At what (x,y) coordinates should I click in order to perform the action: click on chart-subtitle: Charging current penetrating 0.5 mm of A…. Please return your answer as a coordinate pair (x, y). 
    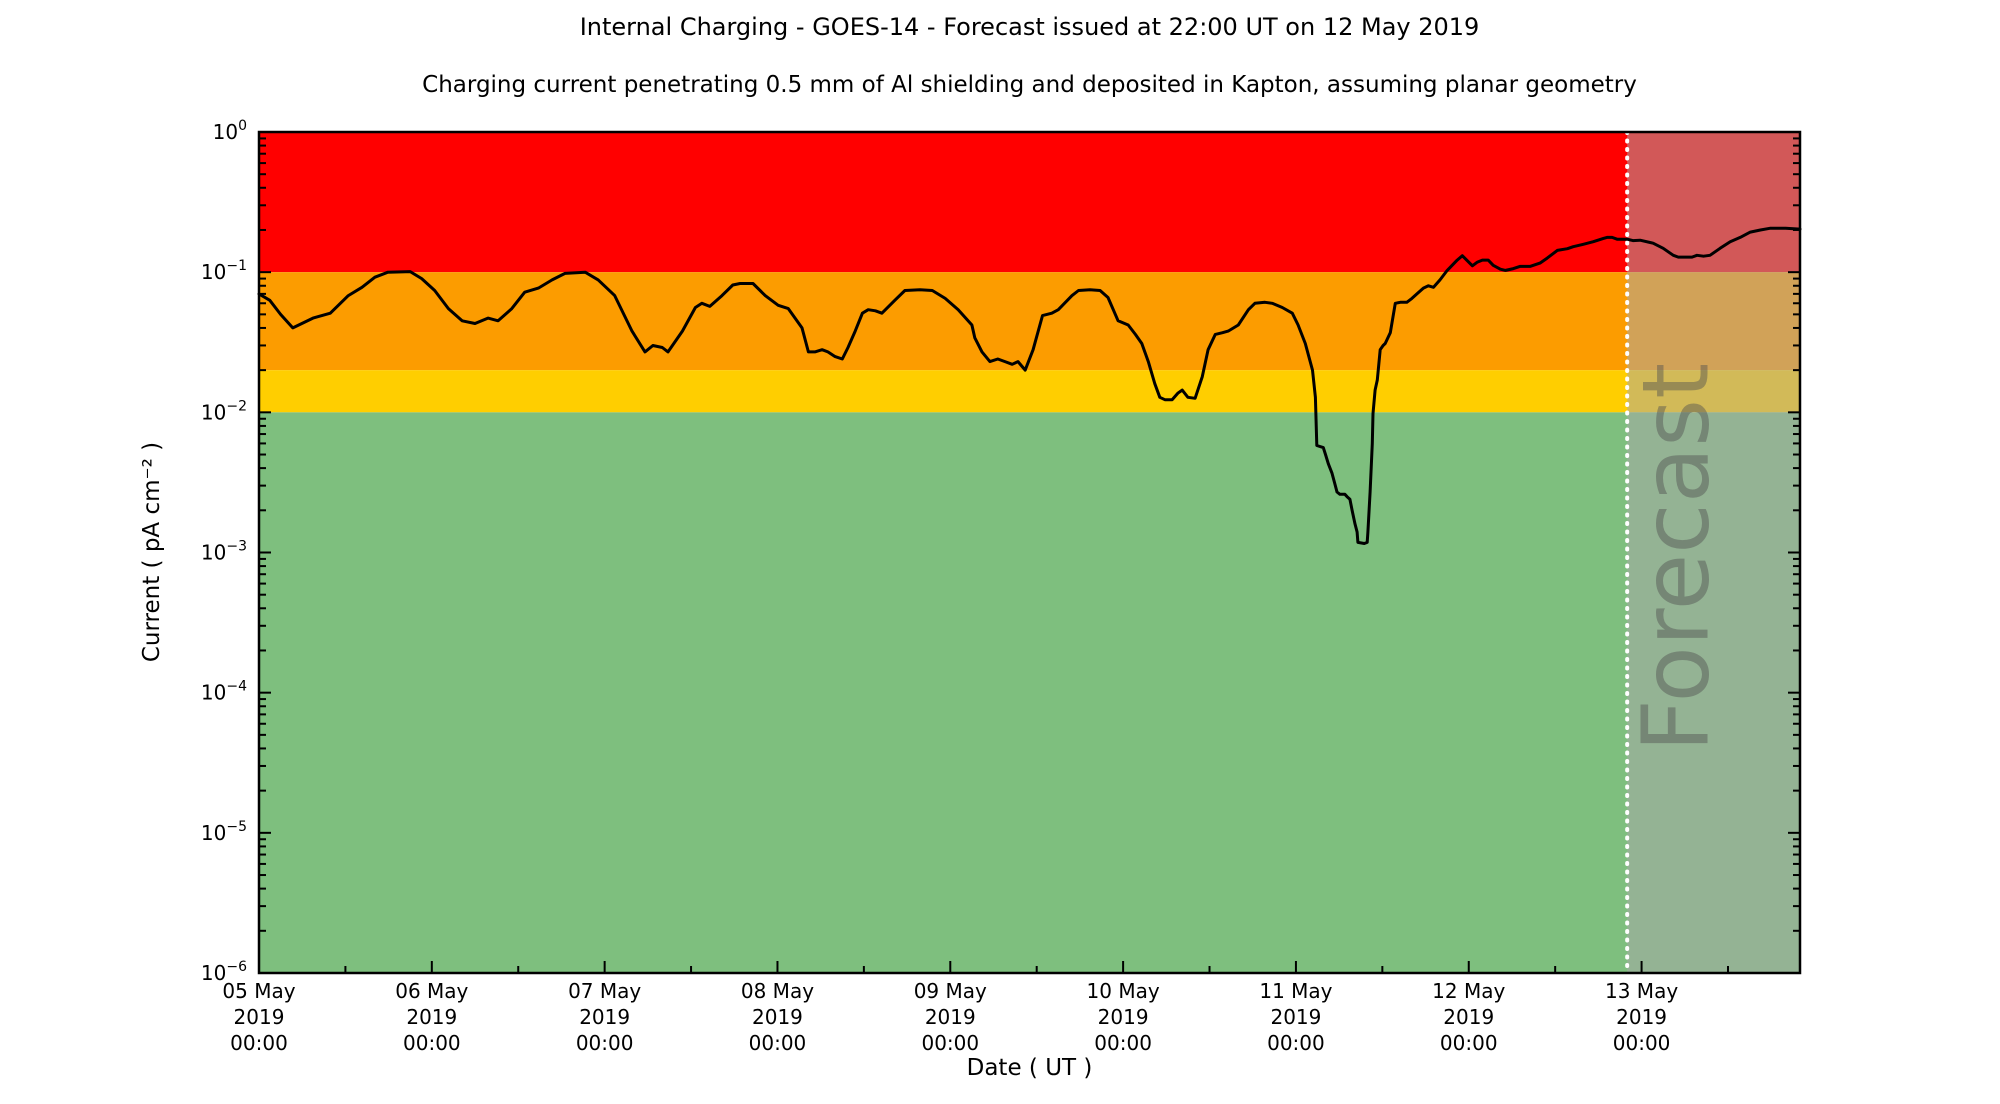
    Looking at the image, I should click on (1029, 85).